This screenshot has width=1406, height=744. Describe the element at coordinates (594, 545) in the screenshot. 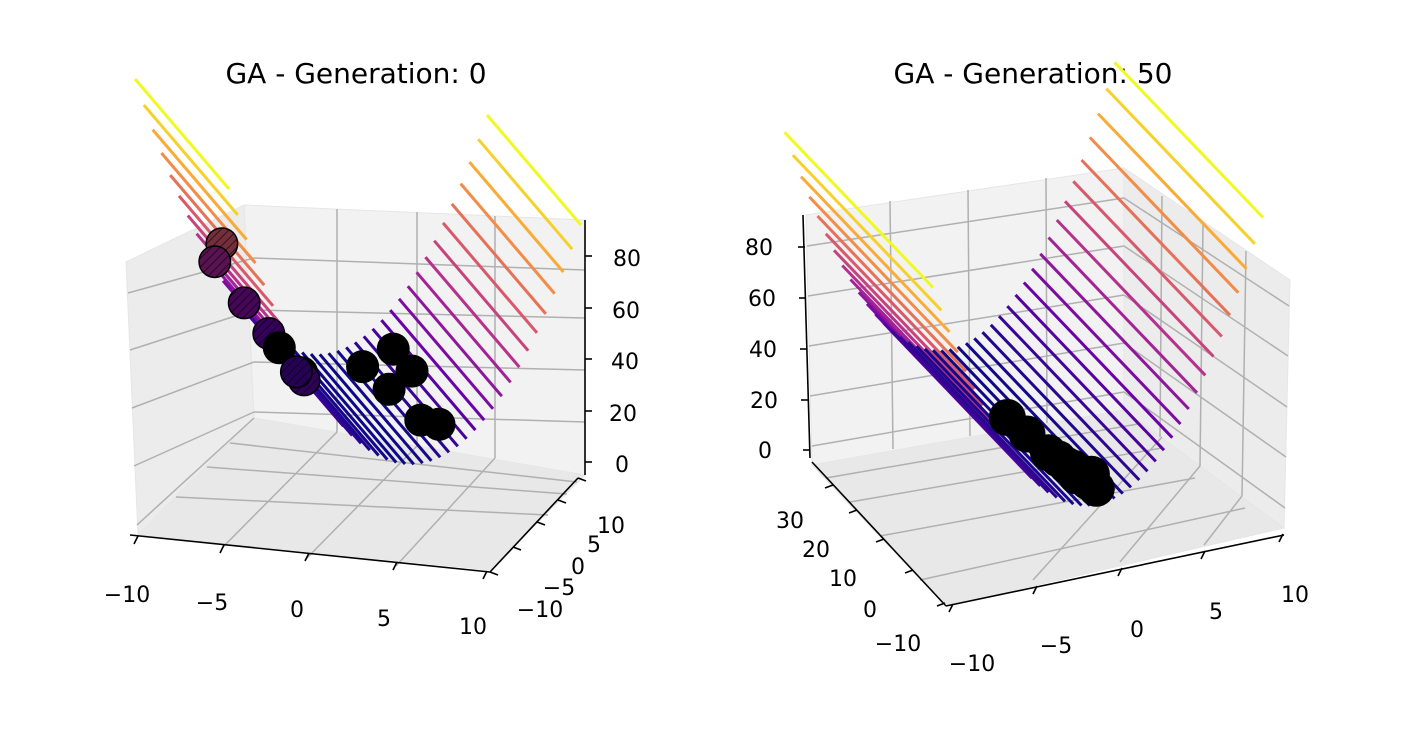

I see `y-tick-label: 5` at that location.